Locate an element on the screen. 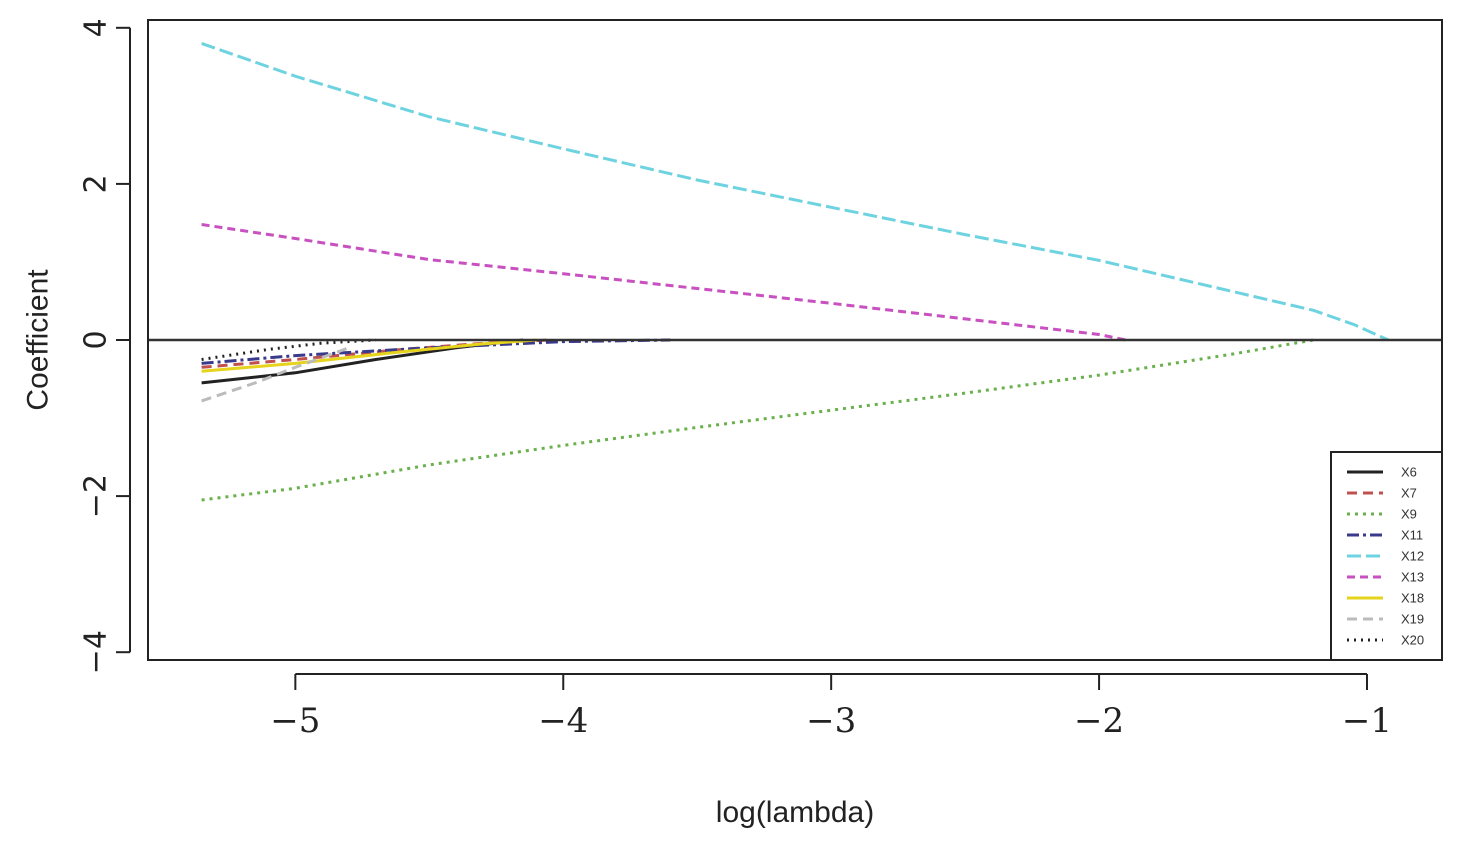 The image size is (1458, 841). y-axis-title: Coefficient is located at coordinates (38, 340).